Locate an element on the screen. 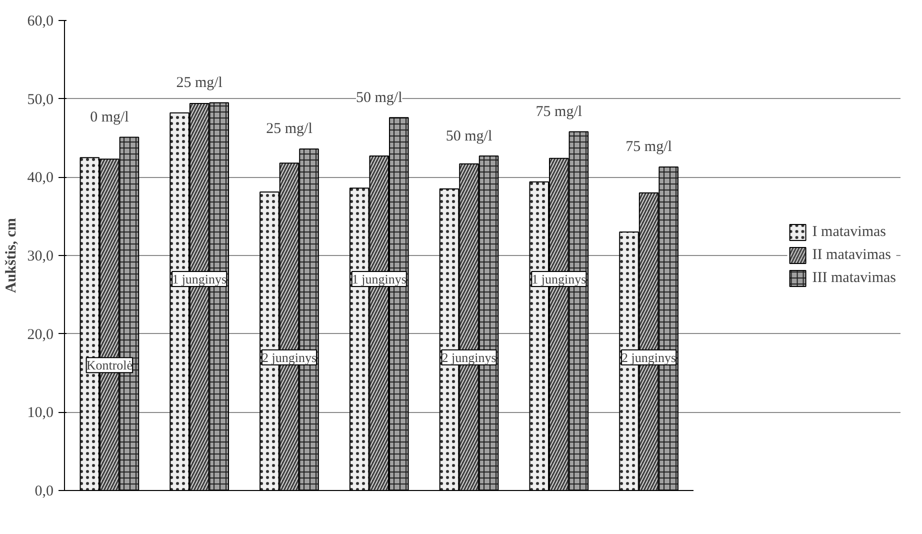  legend-label: III matavimas is located at coordinates (854, 278).